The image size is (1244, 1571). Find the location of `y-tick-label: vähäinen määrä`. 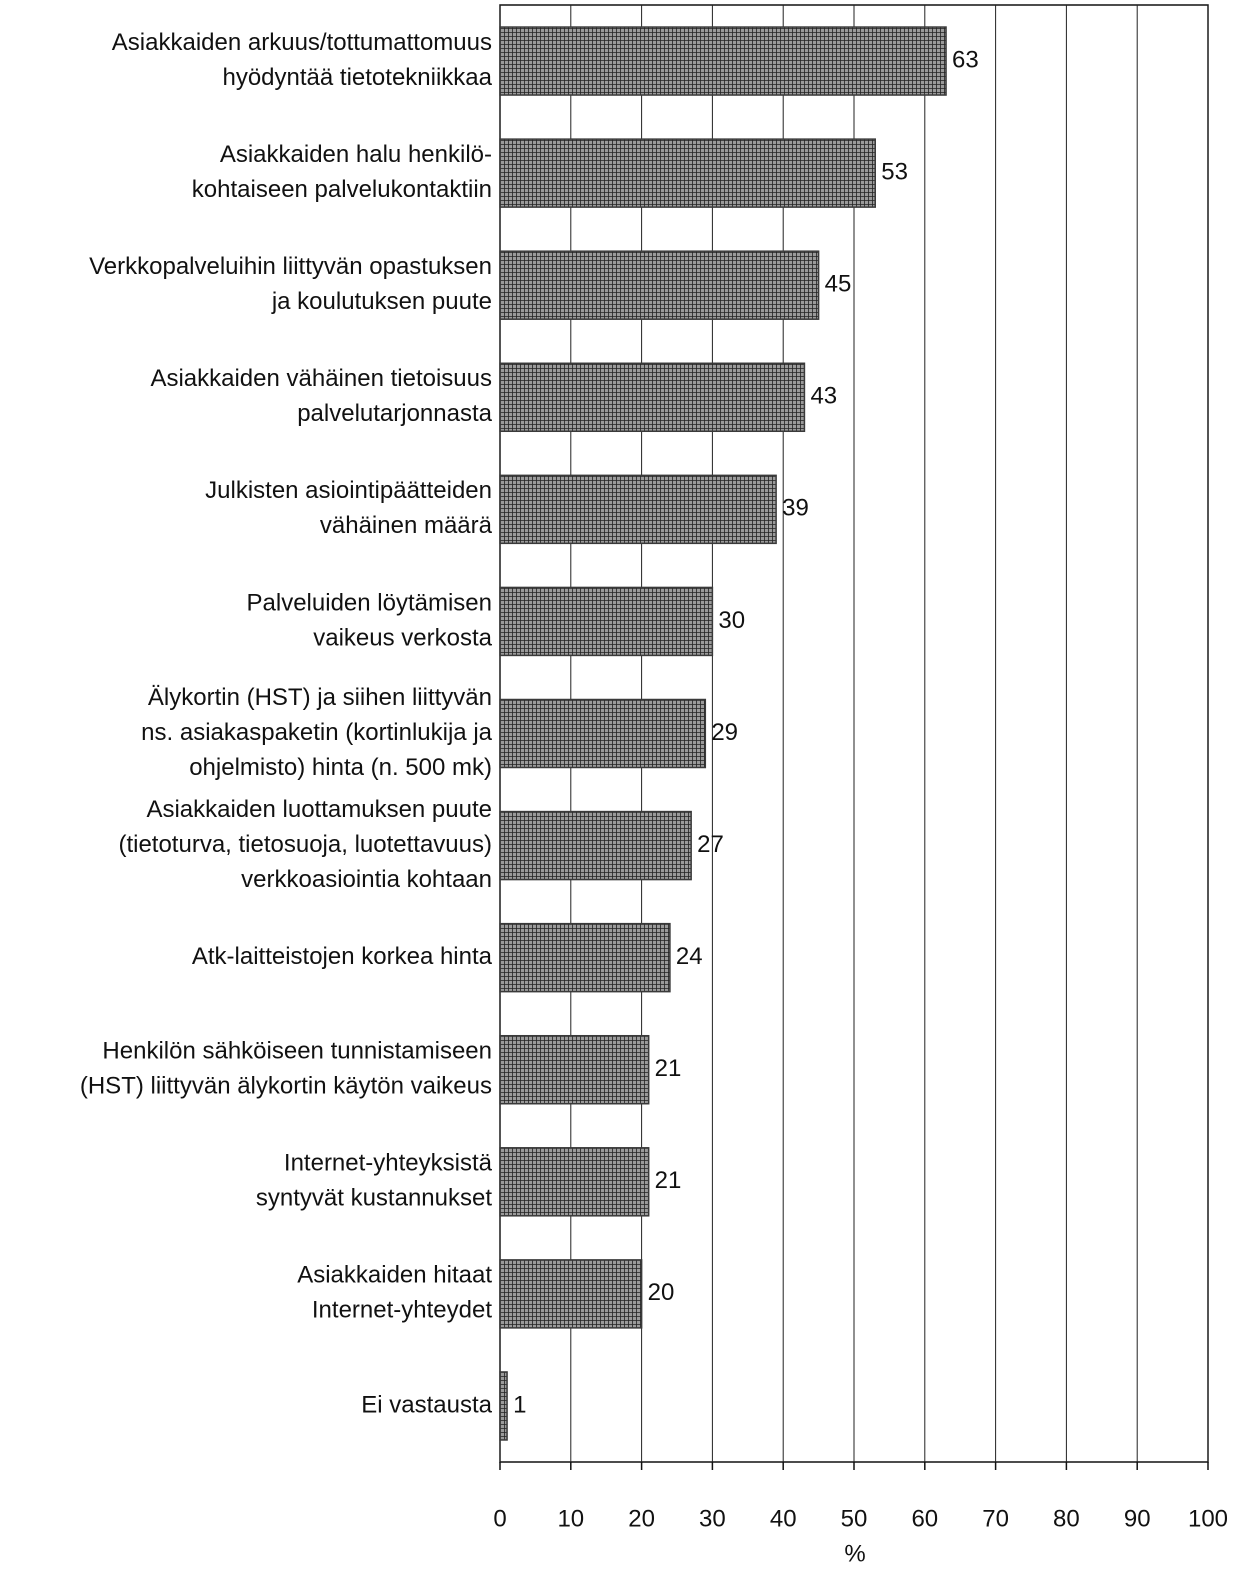

y-tick-label: vähäinen määrä is located at coordinates (406, 525).